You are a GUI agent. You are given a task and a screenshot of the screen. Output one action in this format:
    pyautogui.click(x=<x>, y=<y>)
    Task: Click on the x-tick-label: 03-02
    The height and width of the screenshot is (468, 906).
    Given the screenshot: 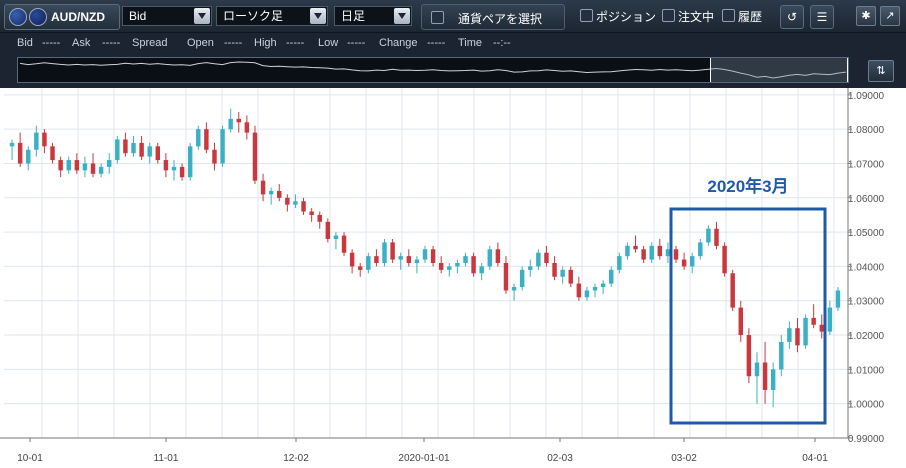 What is the action you would take?
    pyautogui.click(x=684, y=458)
    